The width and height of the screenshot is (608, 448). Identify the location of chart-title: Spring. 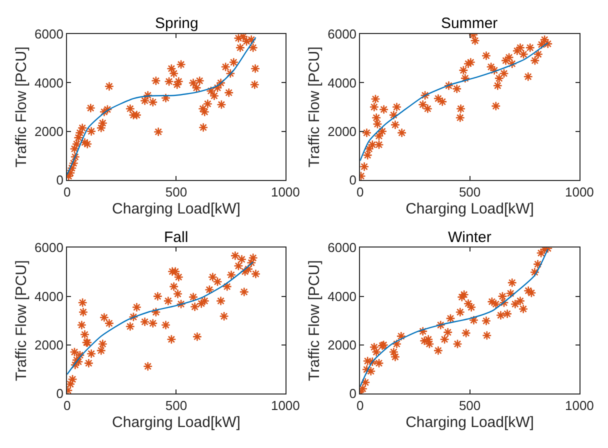
(176, 23).